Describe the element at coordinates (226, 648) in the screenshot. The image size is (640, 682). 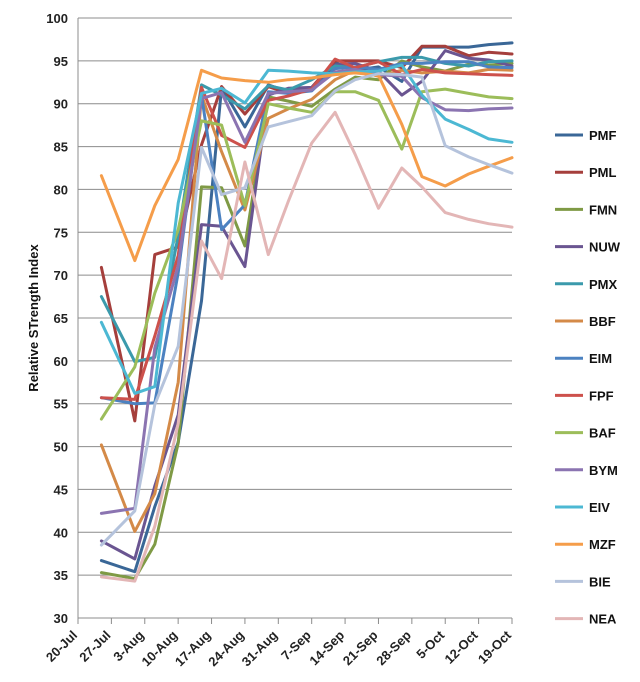
I see `x-tick-label: 24-Aug` at that location.